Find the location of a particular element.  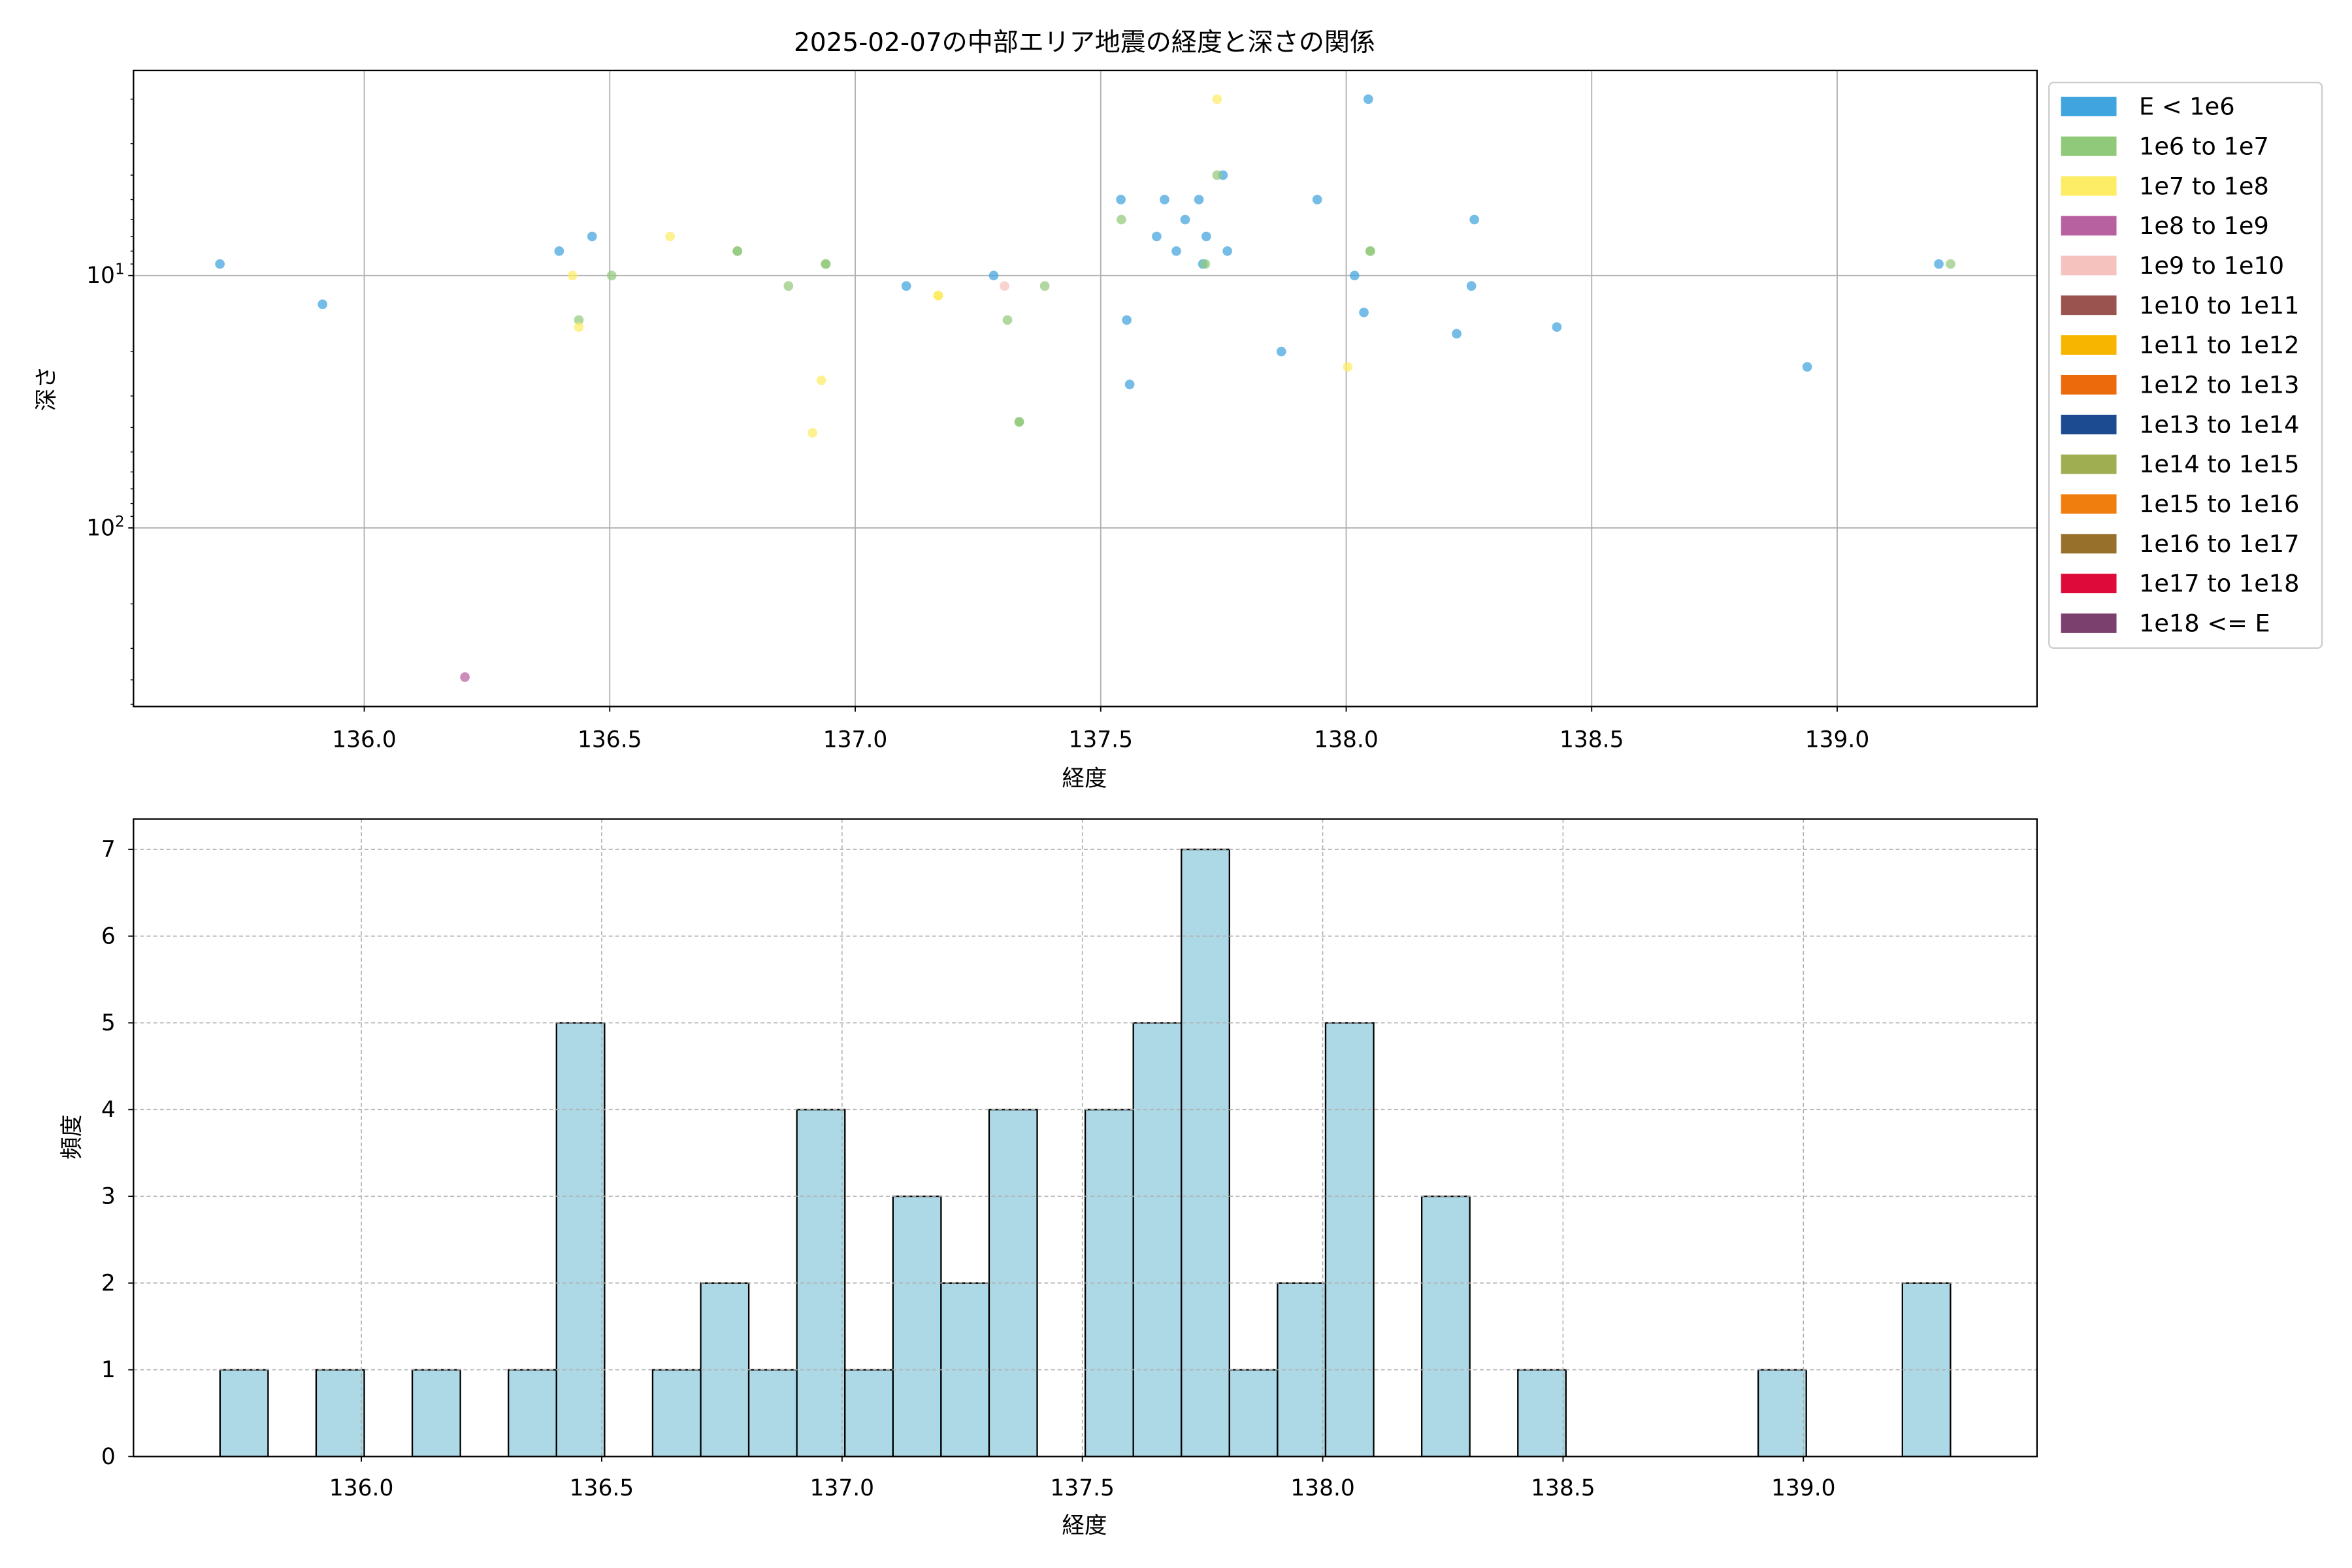

scatter-y-tick-base: 10 is located at coordinates (100, 528).